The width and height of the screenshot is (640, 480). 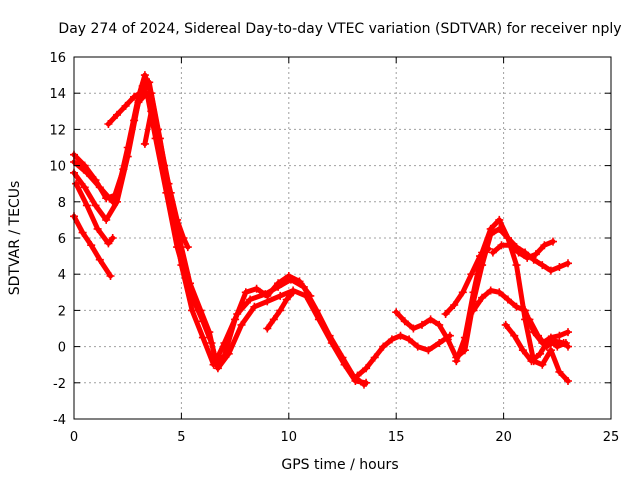 What do you see at coordinates (62, 311) in the screenshot?
I see `y-tick-label: 2` at bounding box center [62, 311].